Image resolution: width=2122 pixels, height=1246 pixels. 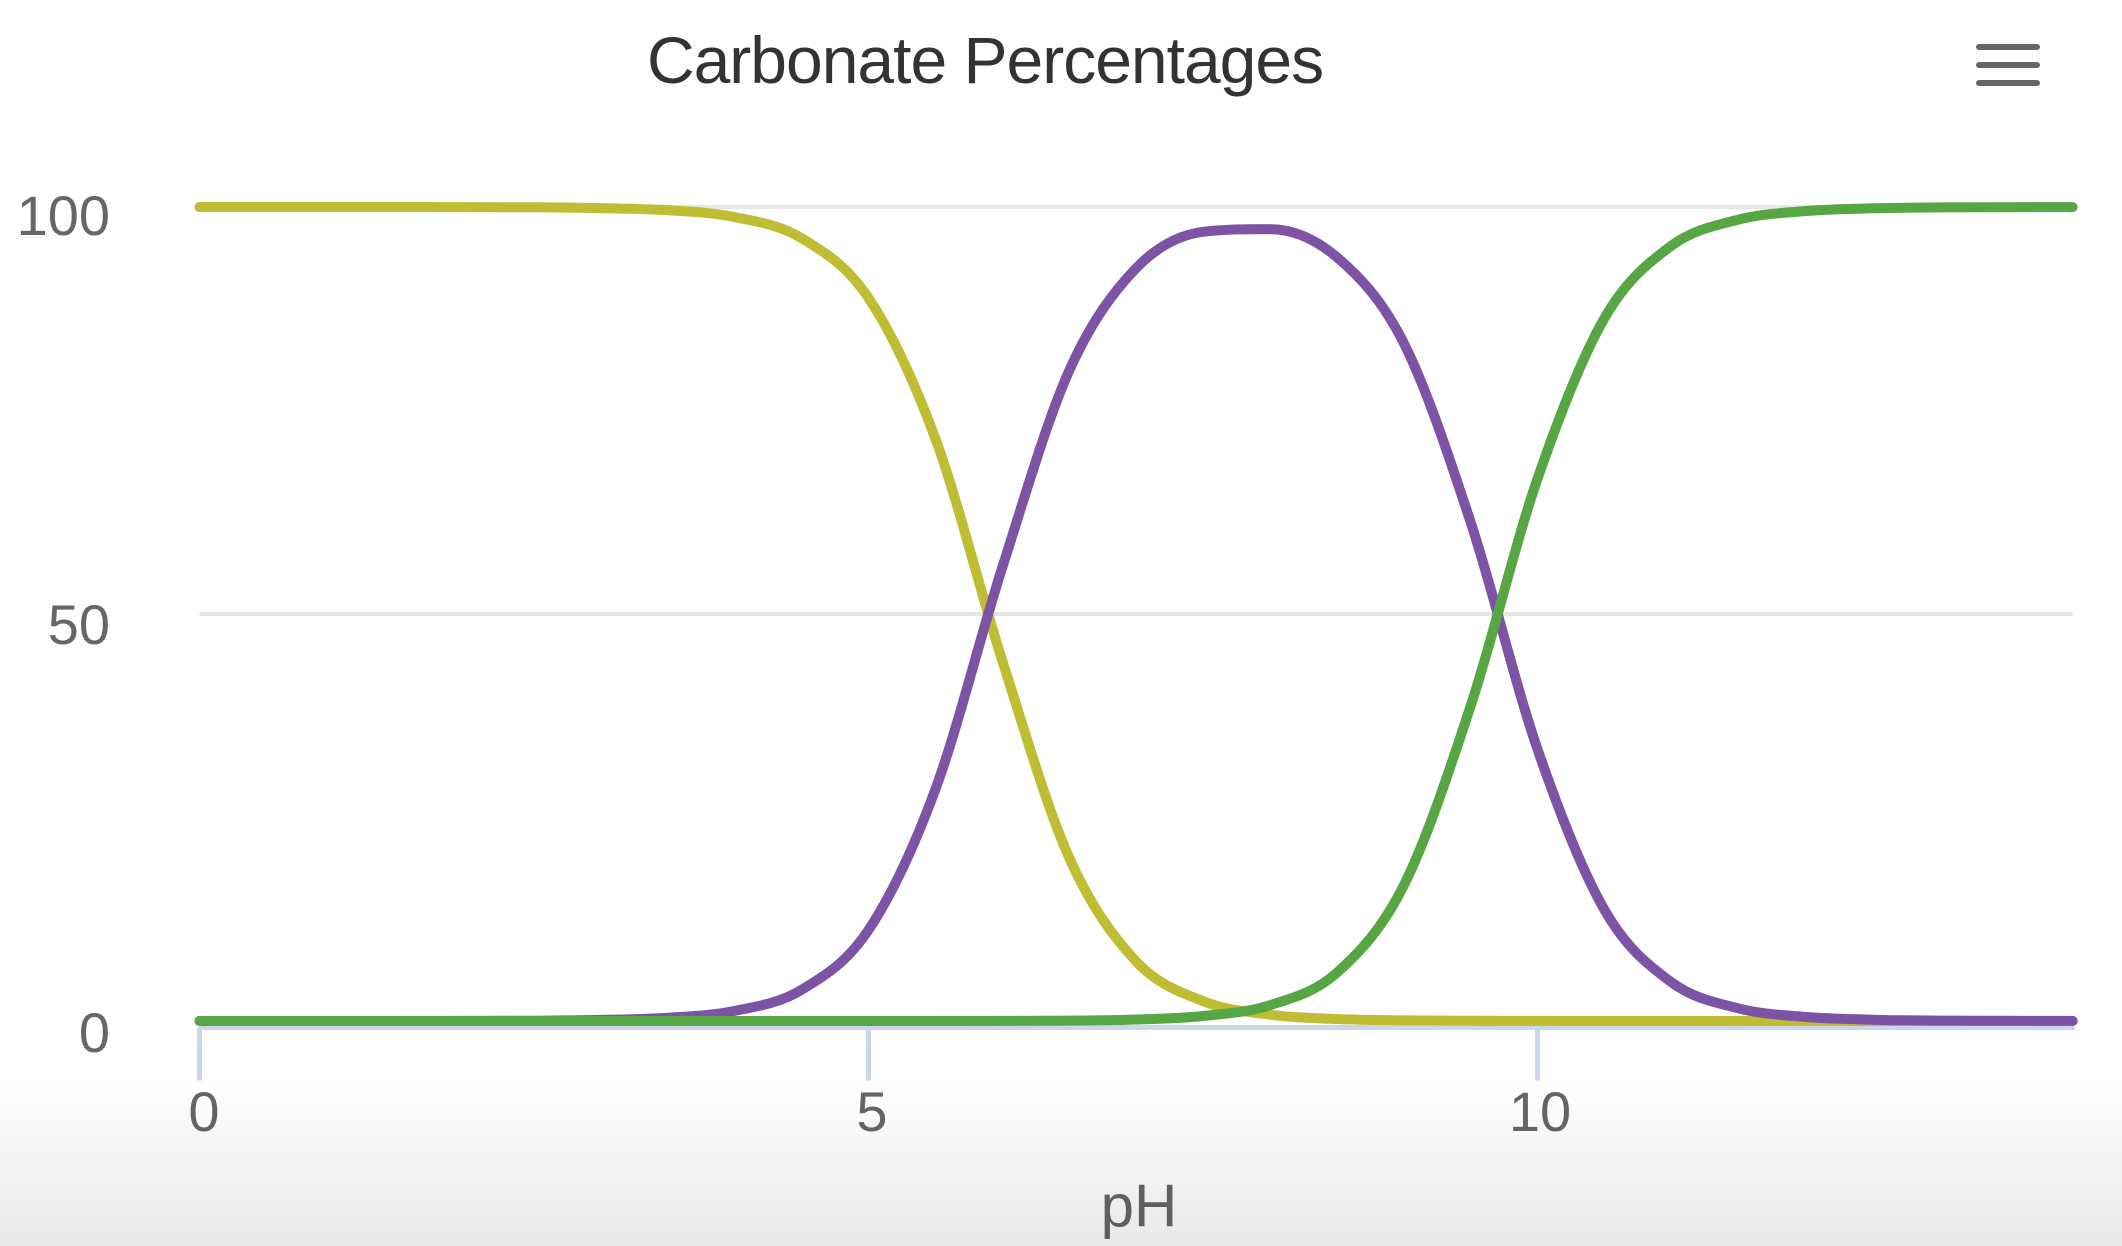 I want to click on x-axis-label-0: 0, so click(x=204, y=1111).